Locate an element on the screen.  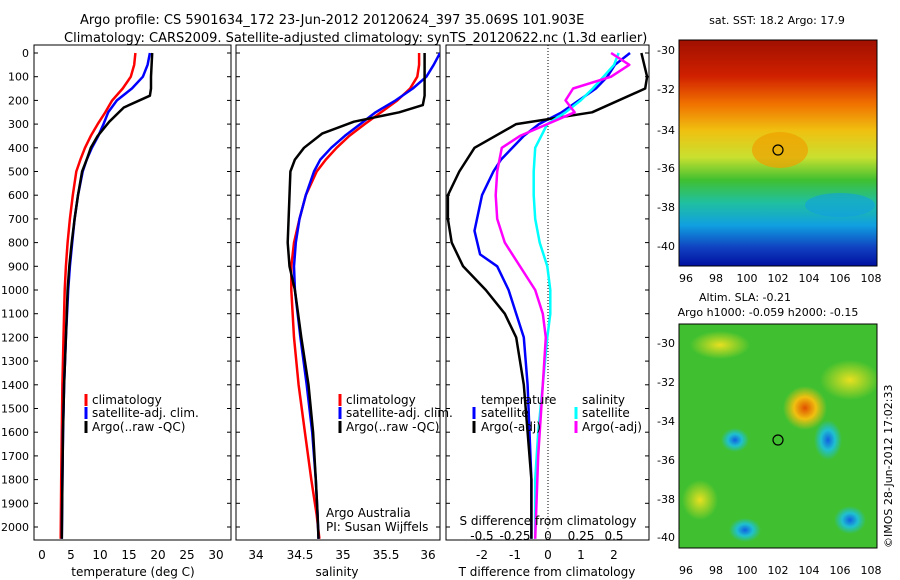
temperature-series-group is located at coordinates (106, 295).